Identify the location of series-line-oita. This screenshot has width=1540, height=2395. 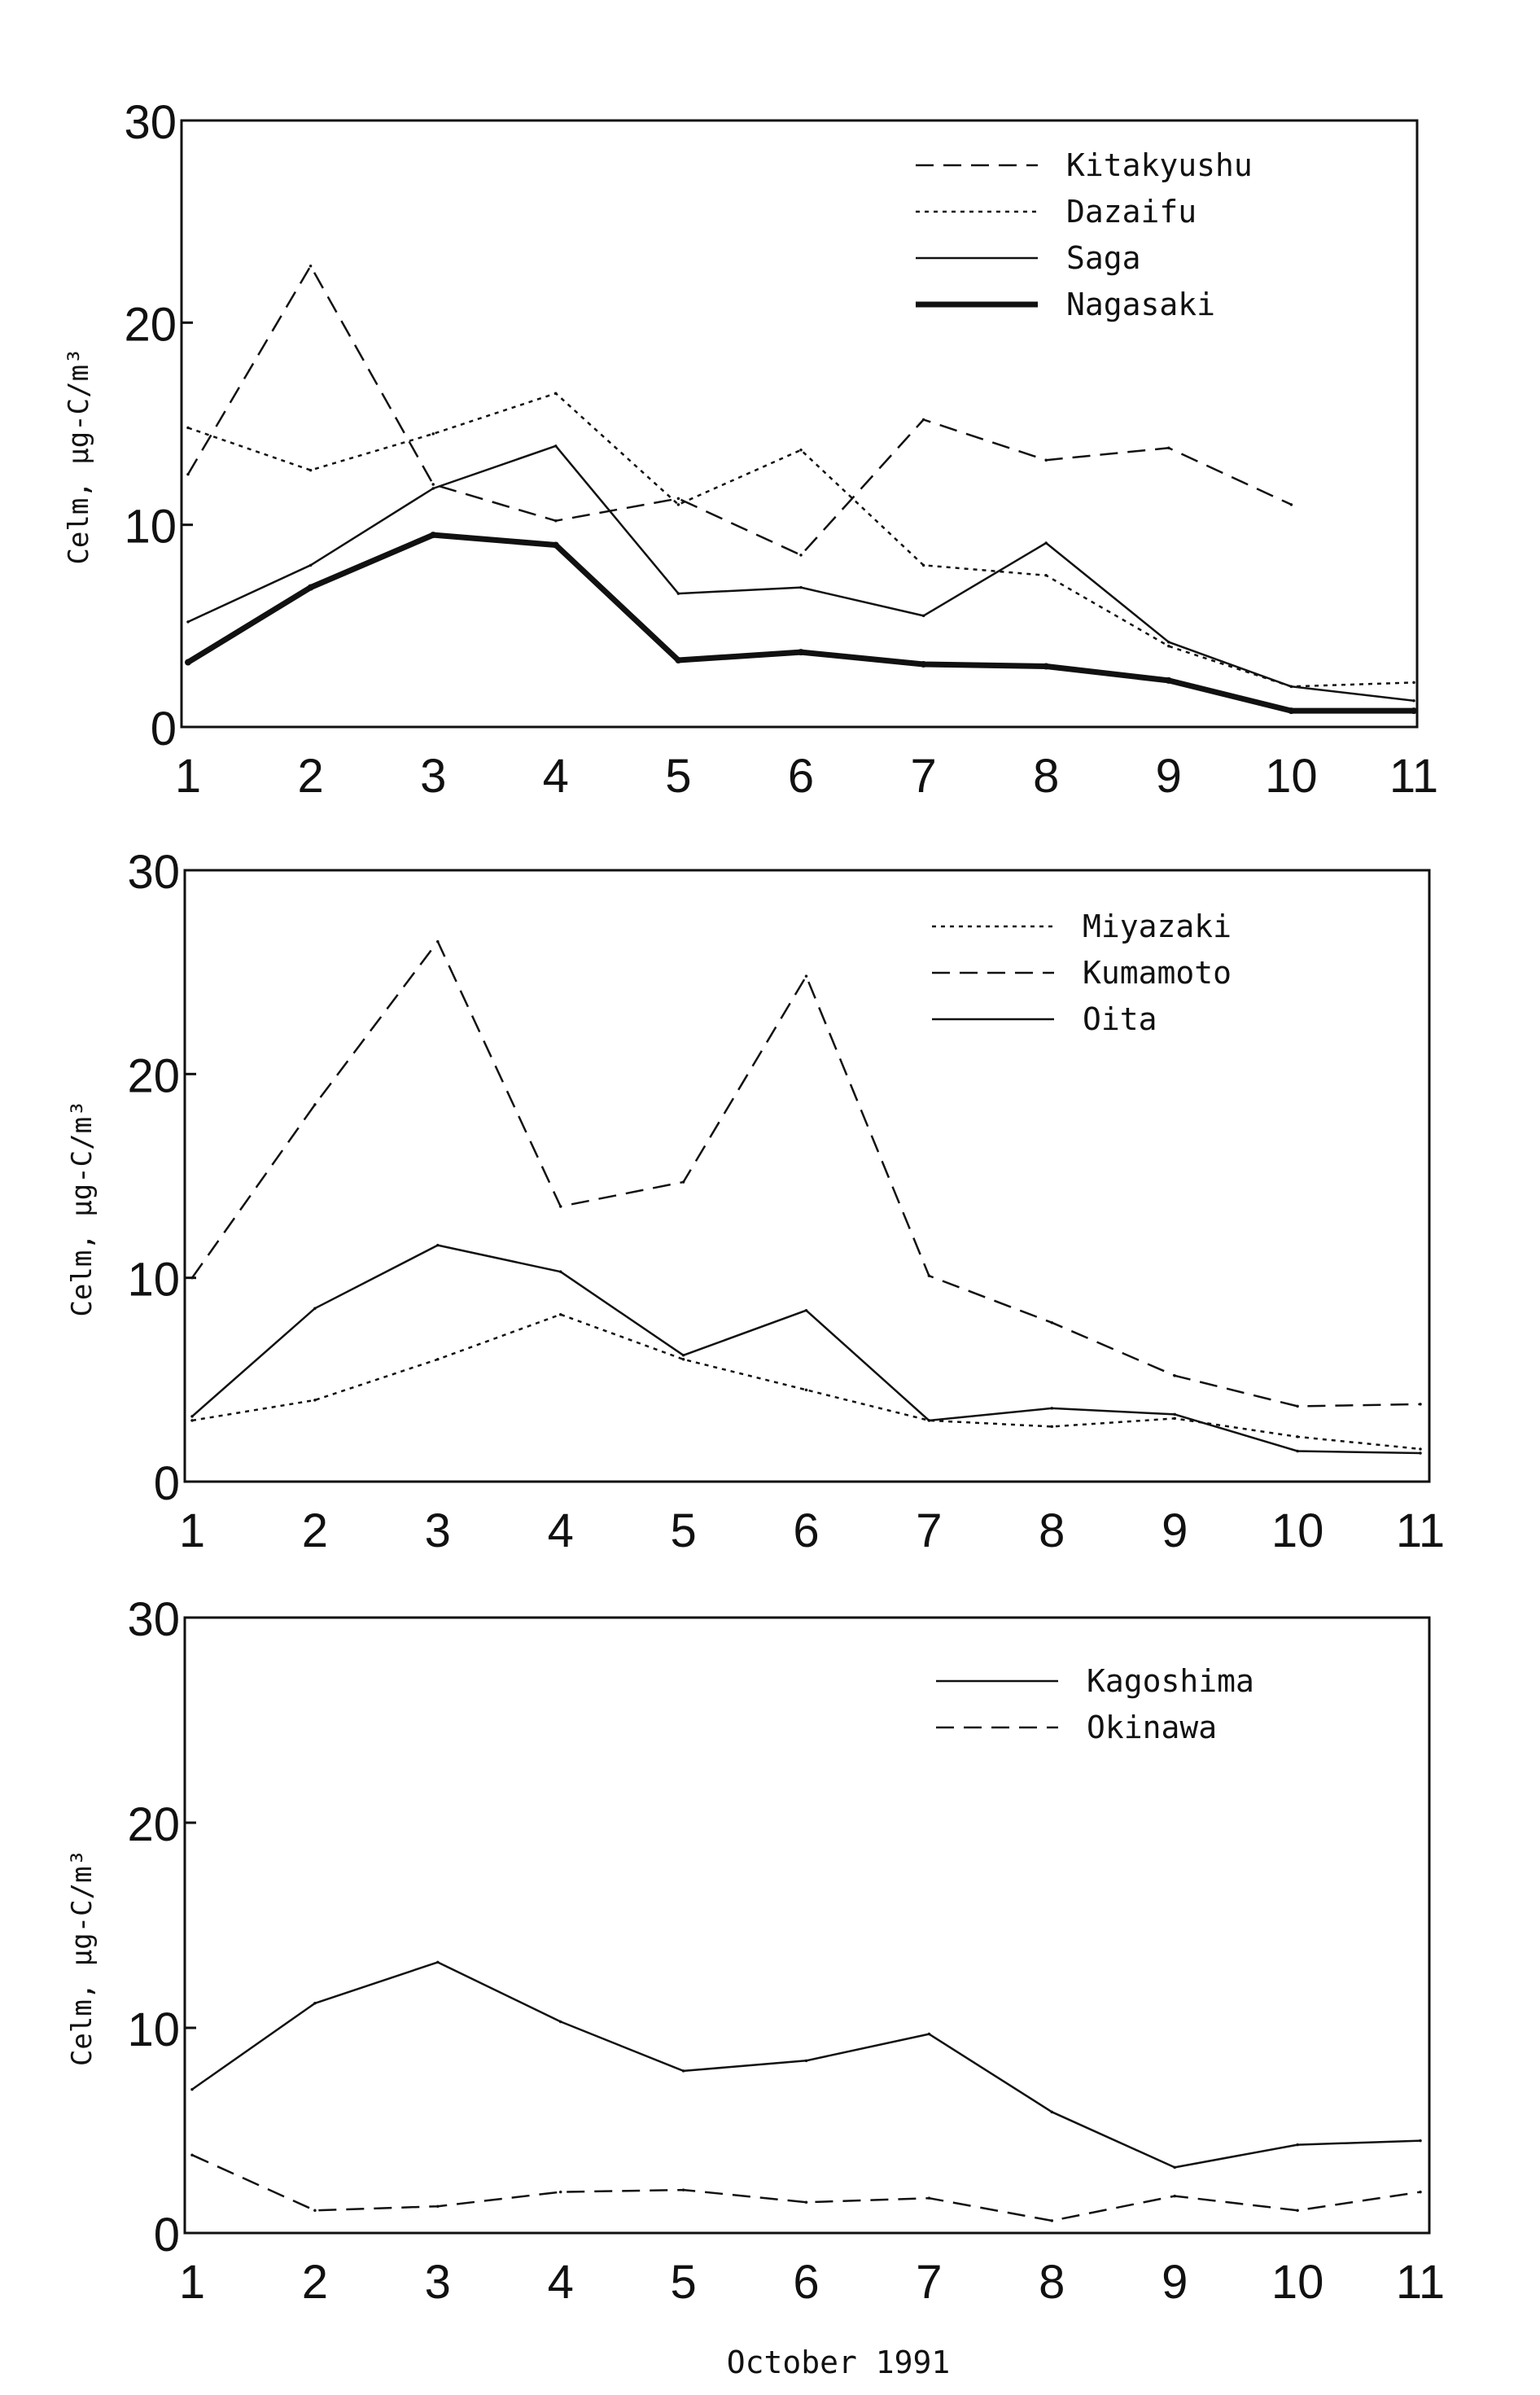
(806, 1349).